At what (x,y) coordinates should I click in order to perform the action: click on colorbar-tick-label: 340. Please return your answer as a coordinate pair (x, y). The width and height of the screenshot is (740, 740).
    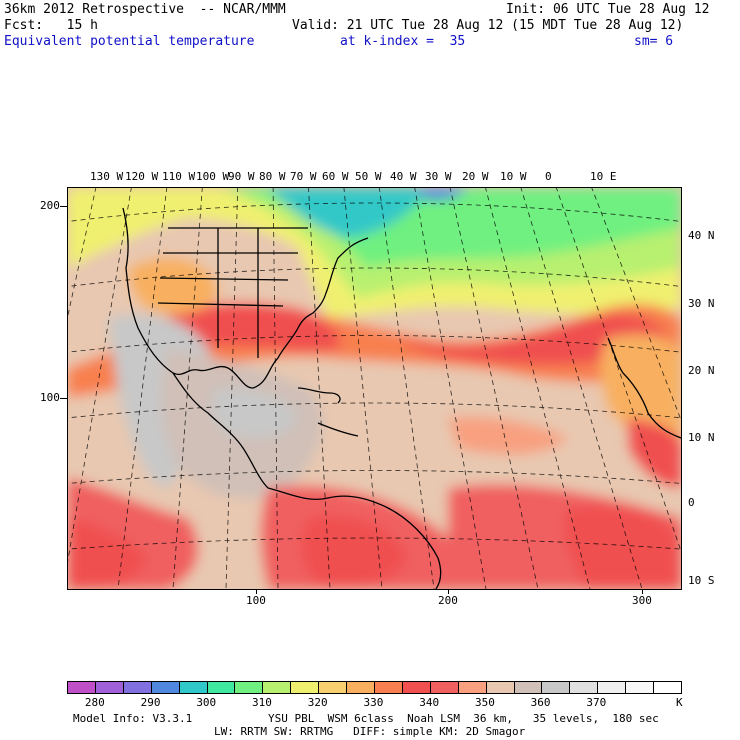
    Looking at the image, I should click on (429, 702).